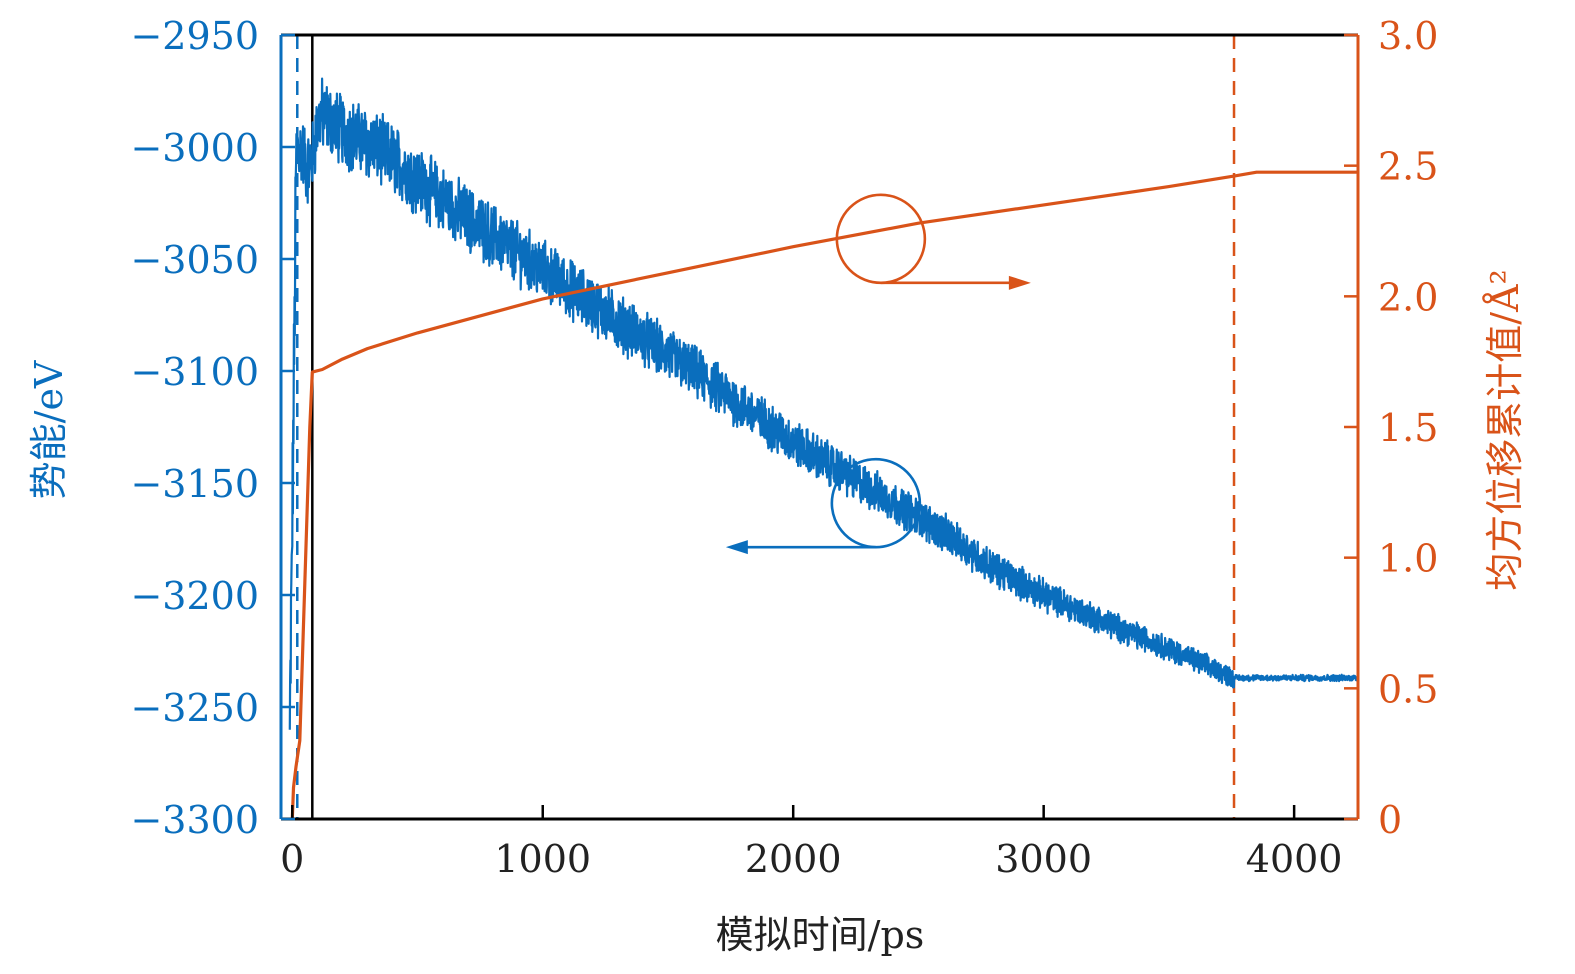 The width and height of the screenshot is (1575, 974). Describe the element at coordinates (194, 372) in the screenshot. I see `y-left-tick-label: −3100` at that location.